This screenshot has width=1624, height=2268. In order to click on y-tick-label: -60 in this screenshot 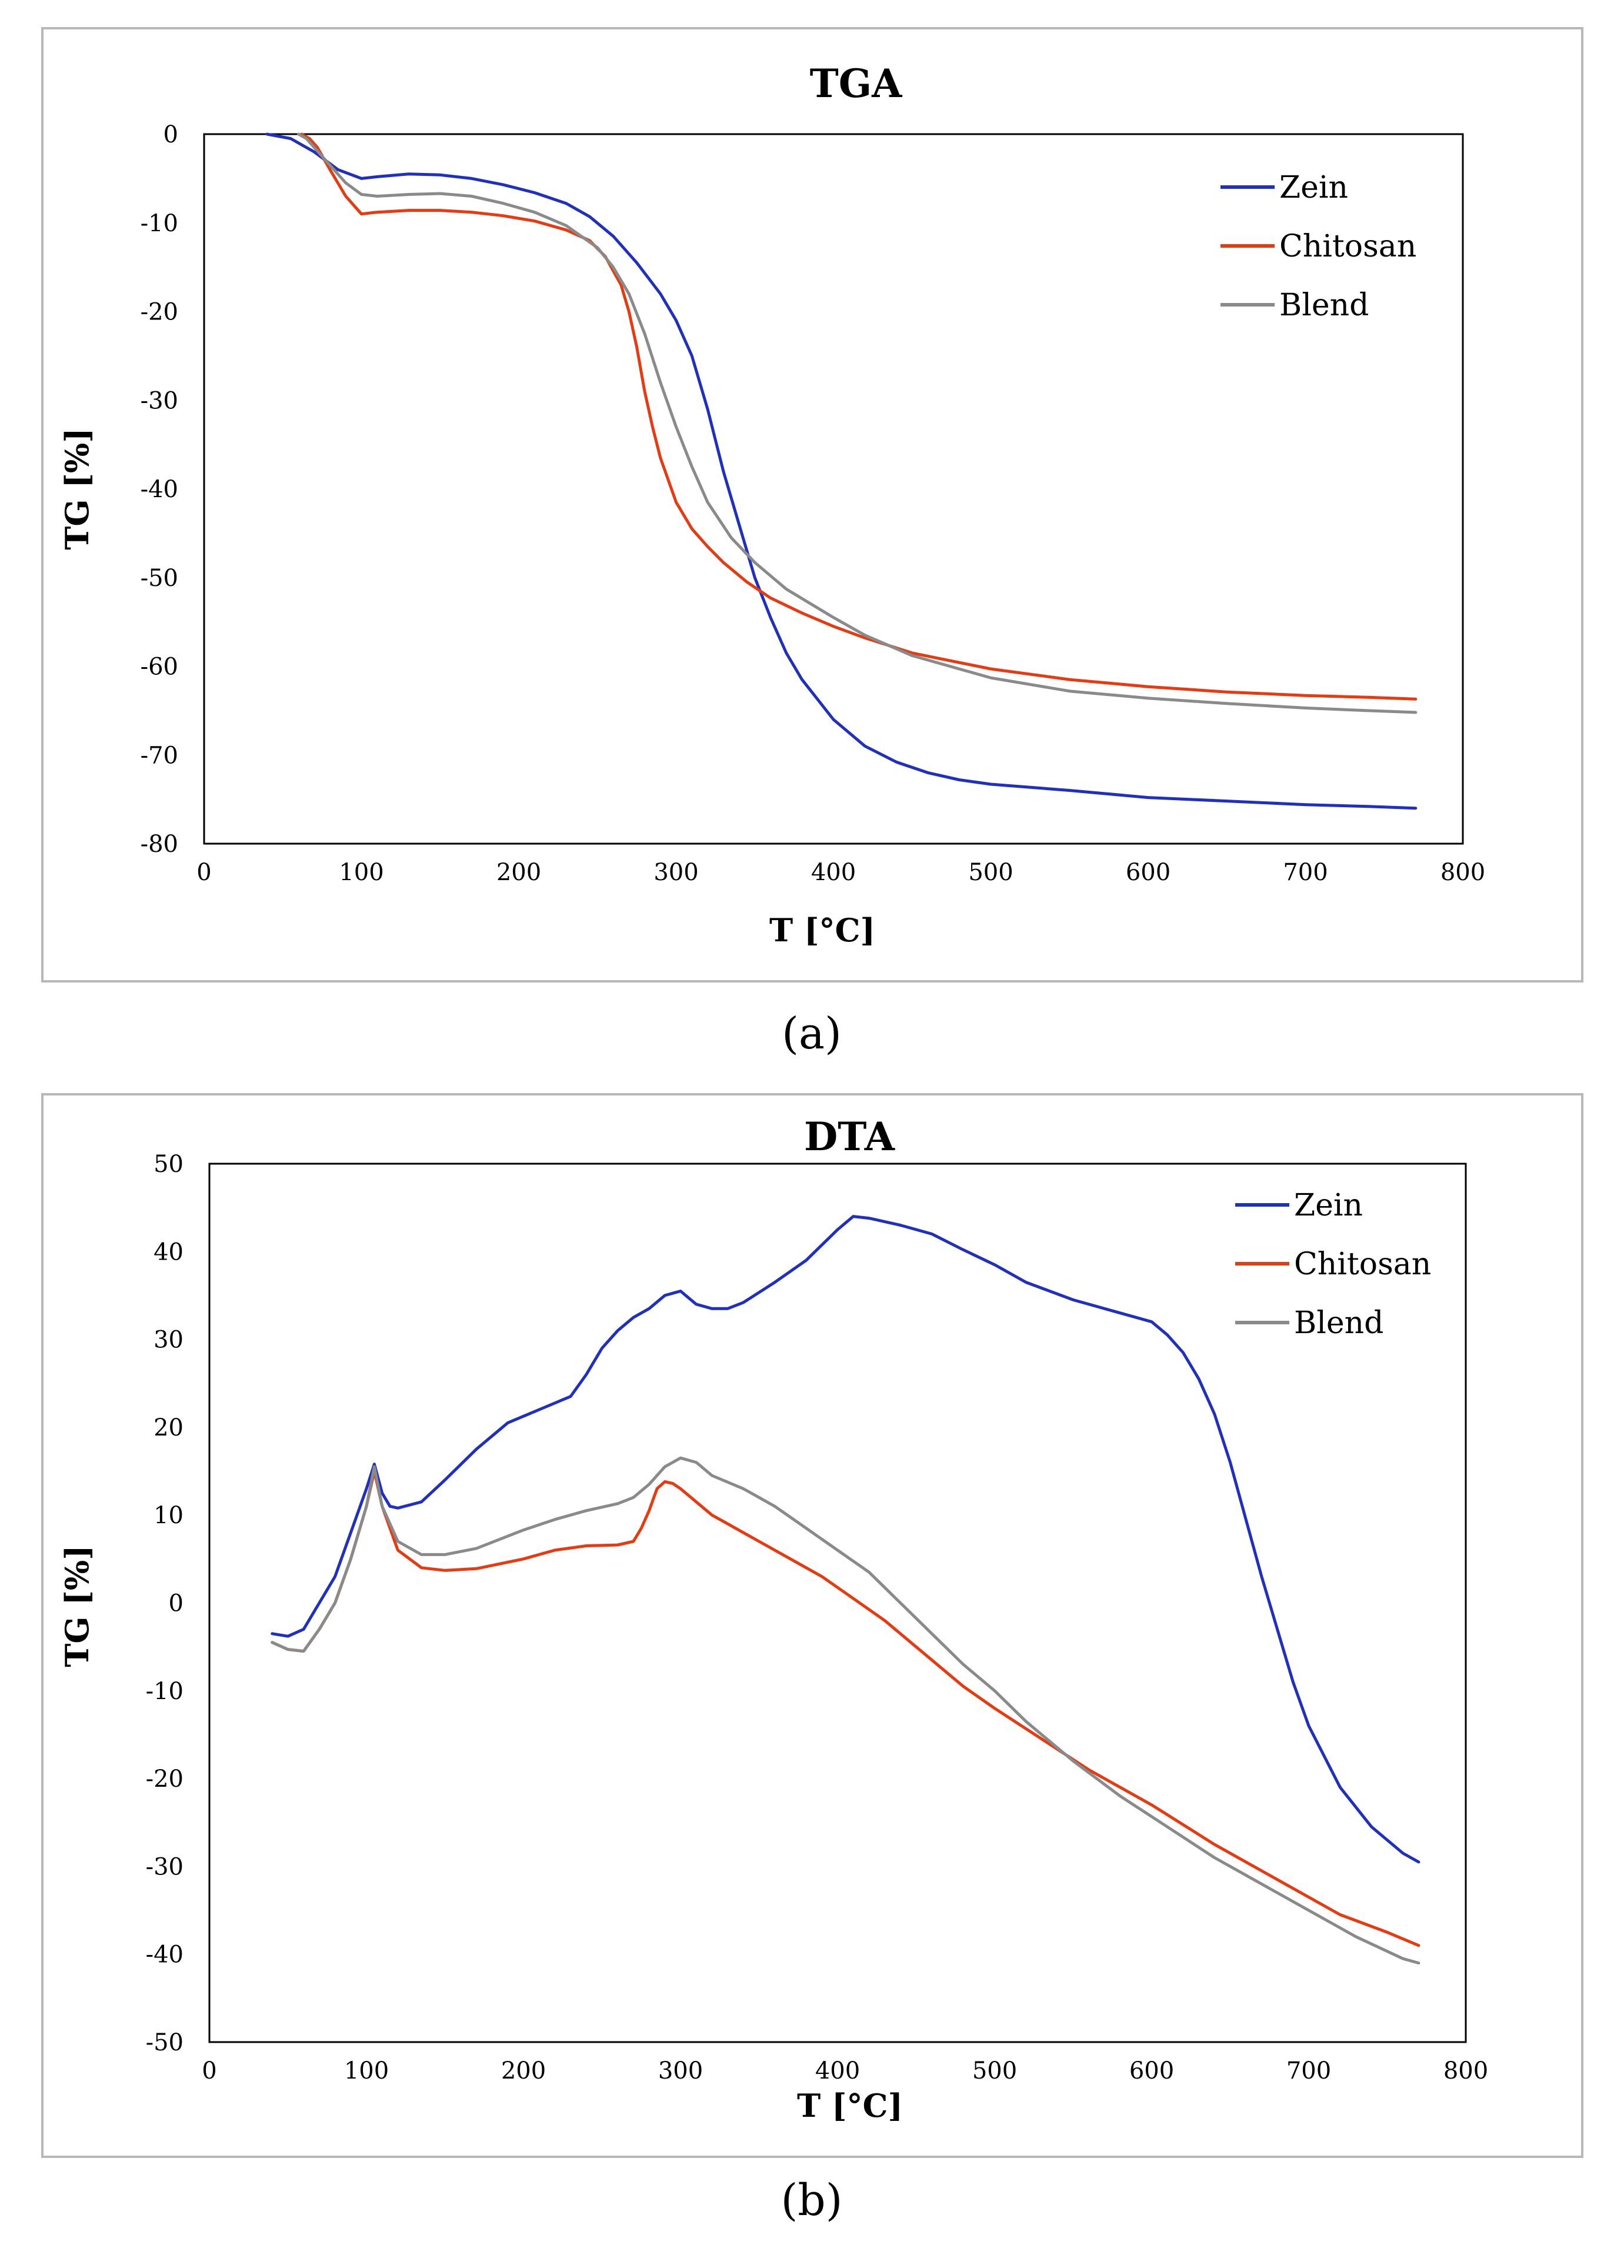, I will do `click(160, 668)`.